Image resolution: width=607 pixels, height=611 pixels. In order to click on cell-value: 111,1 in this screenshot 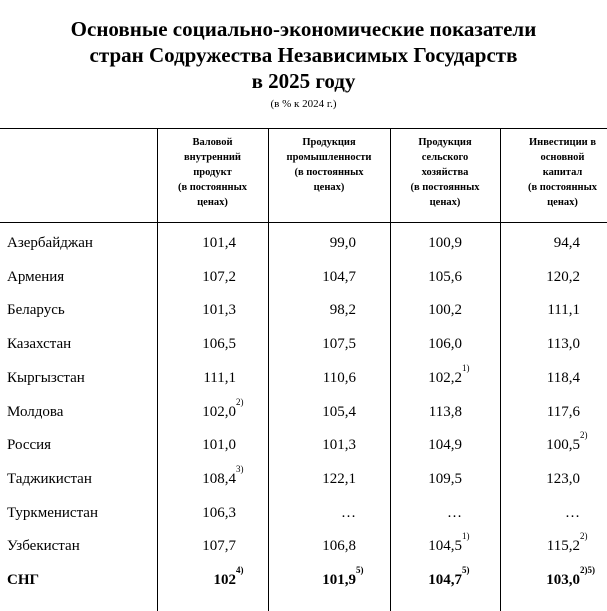, I will do `click(563, 310)`.